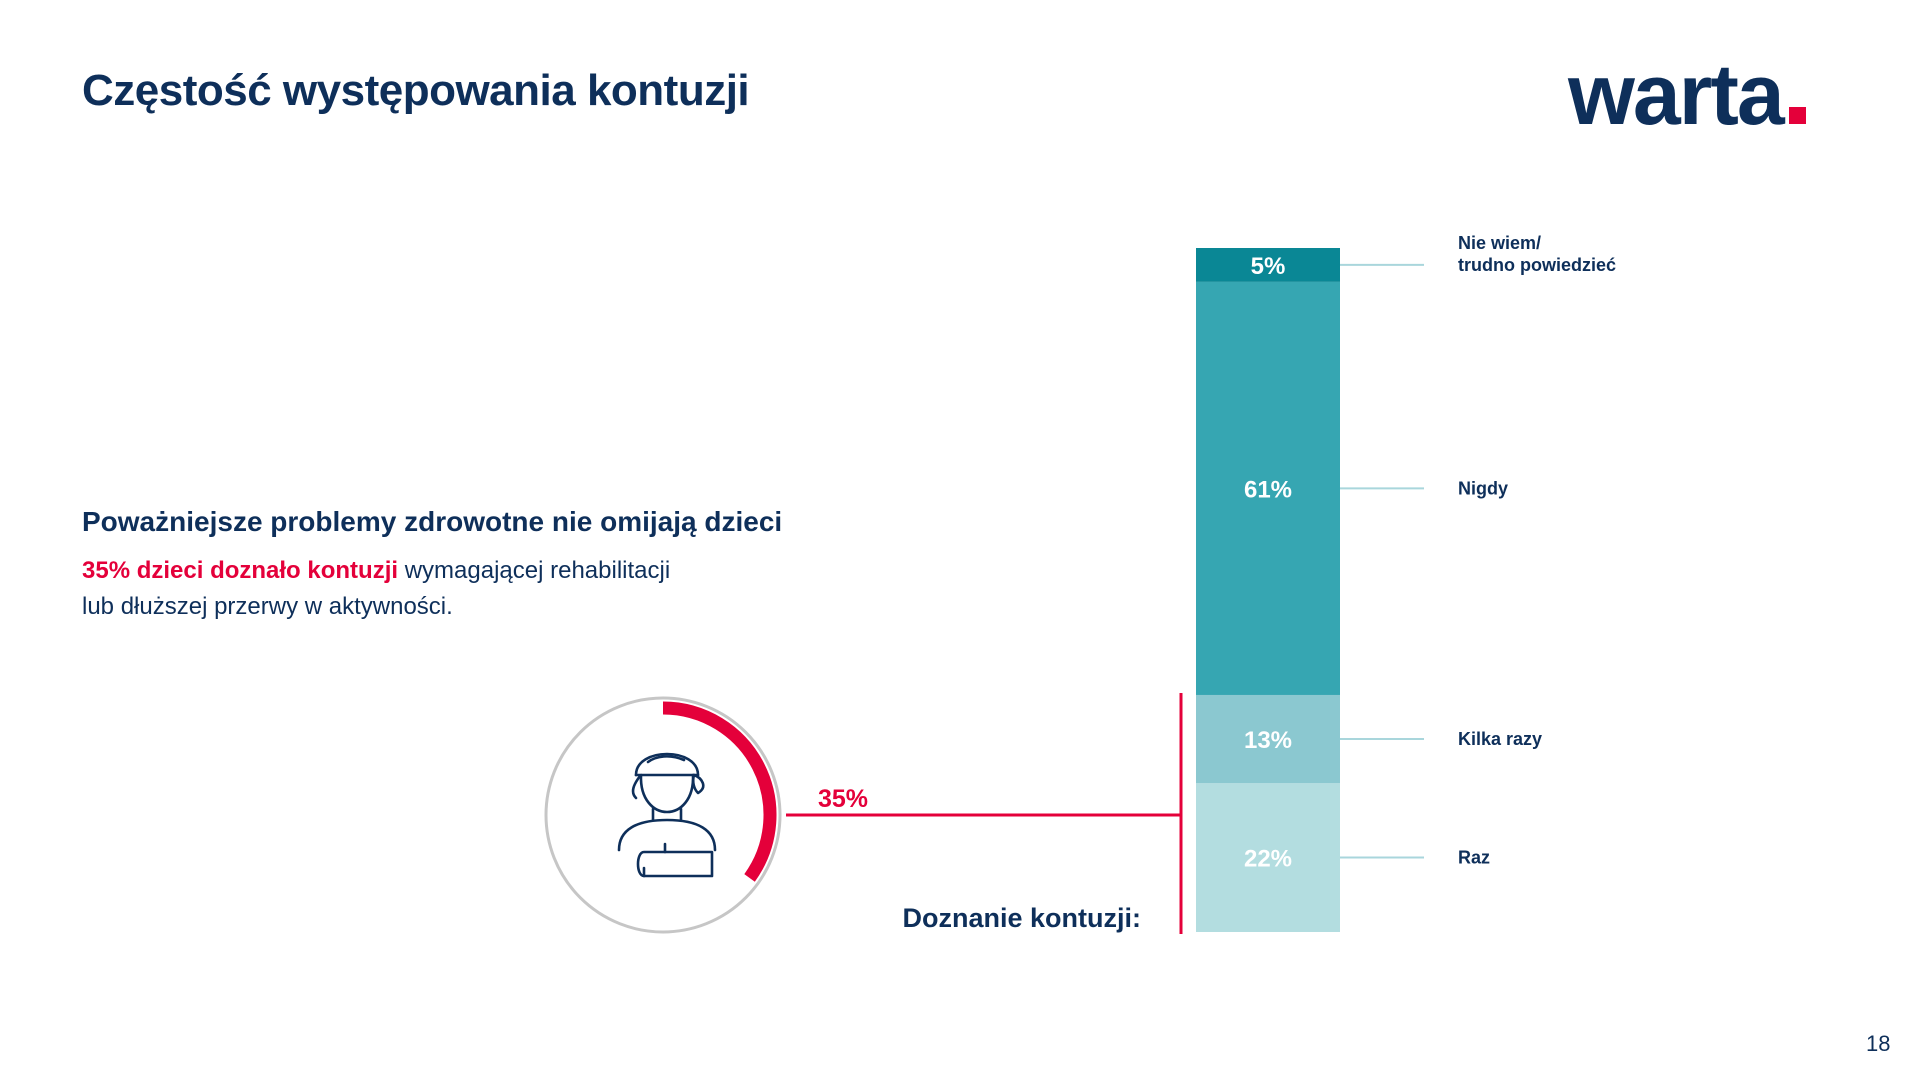  What do you see at coordinates (1687, 95) in the screenshot?
I see `warta-logo: warta` at bounding box center [1687, 95].